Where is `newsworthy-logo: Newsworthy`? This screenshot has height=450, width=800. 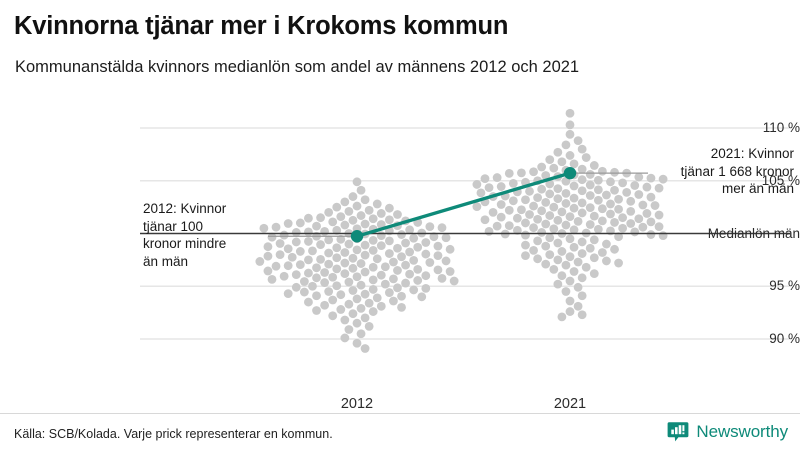
newsworthy-logo: Newsworthy is located at coordinates (727, 432).